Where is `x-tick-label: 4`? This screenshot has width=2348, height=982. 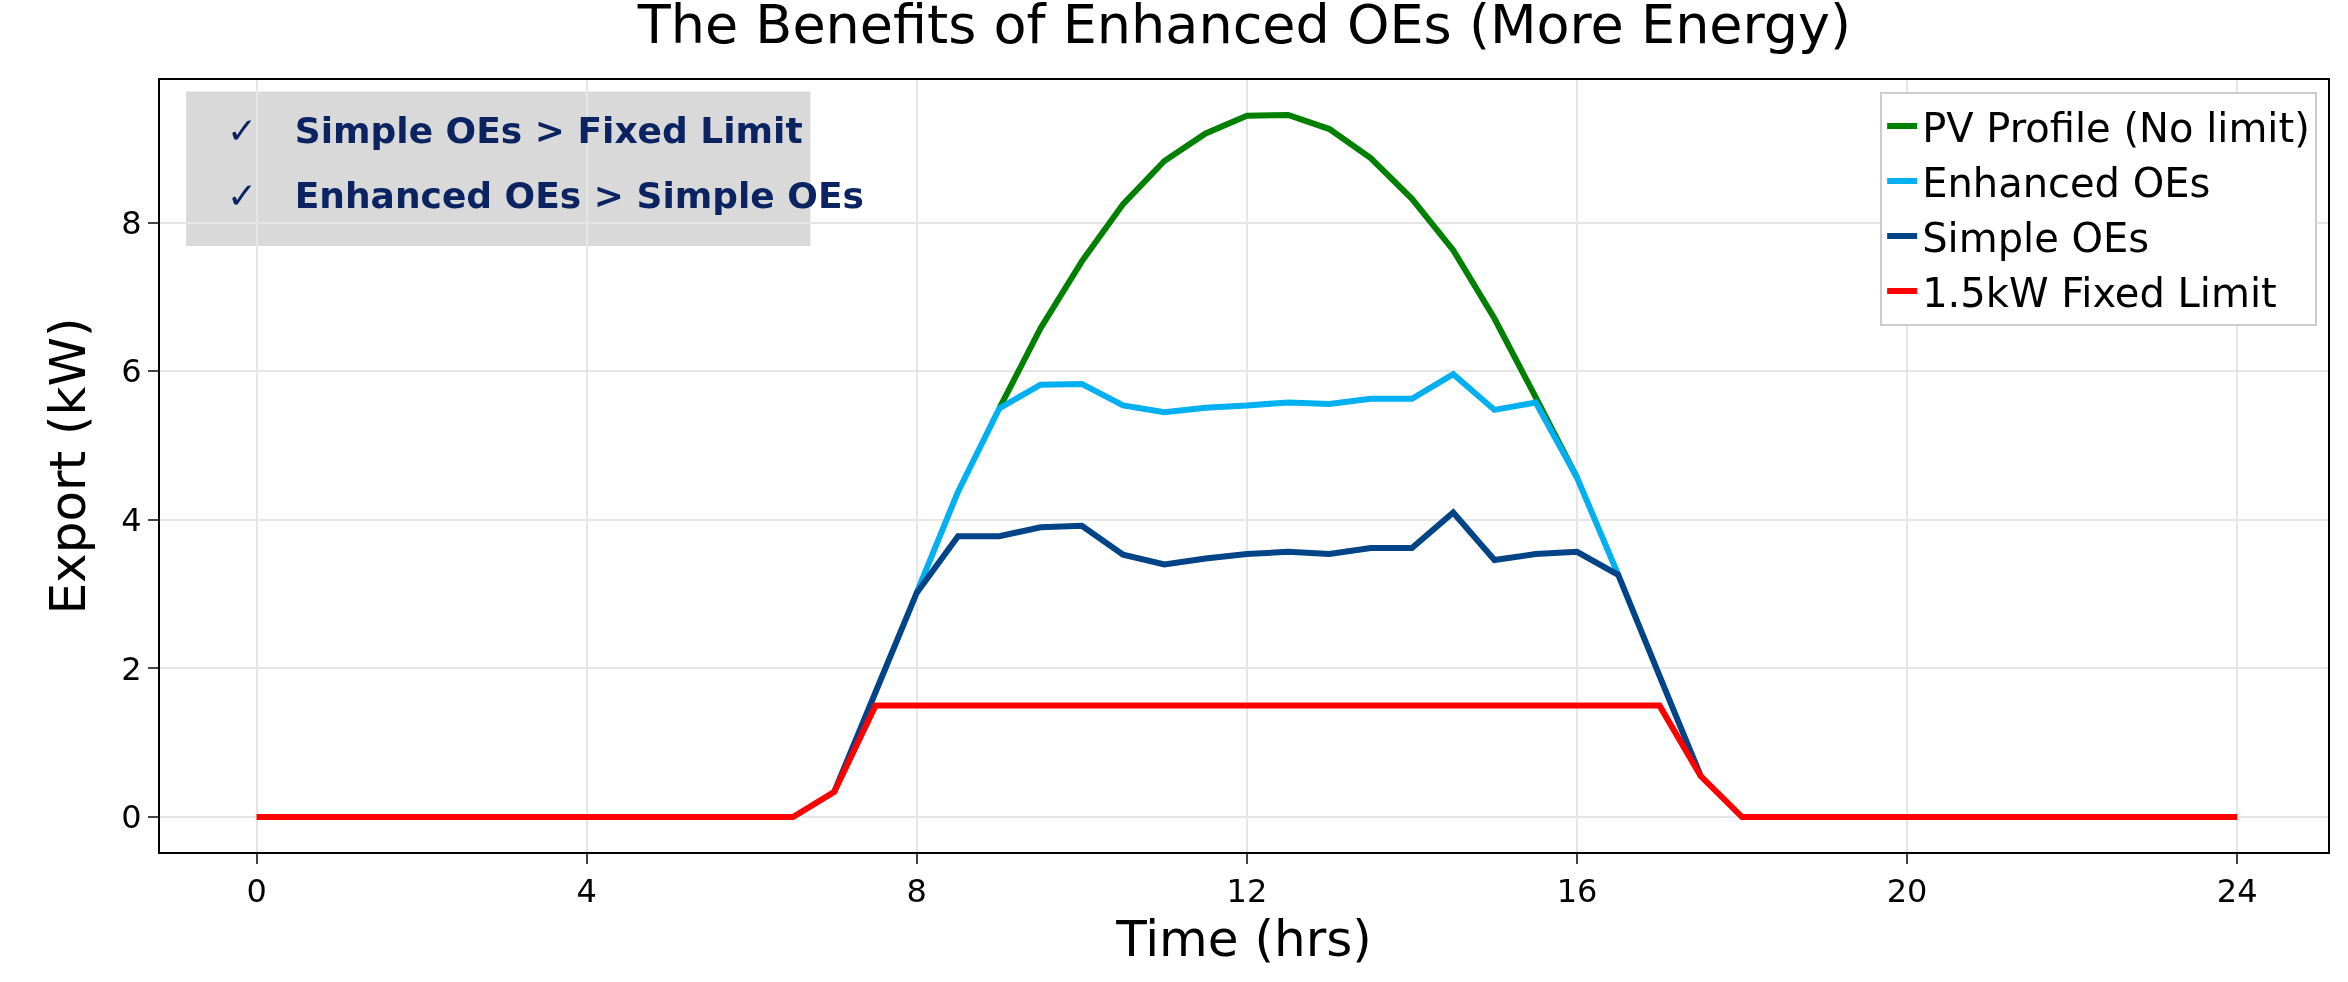
x-tick-label: 4 is located at coordinates (586, 891).